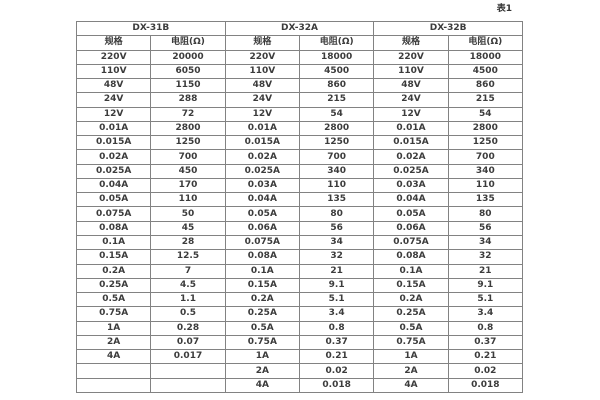 This screenshot has width=600, height=400. I want to click on resistance-cell: 0.02, so click(485, 371).